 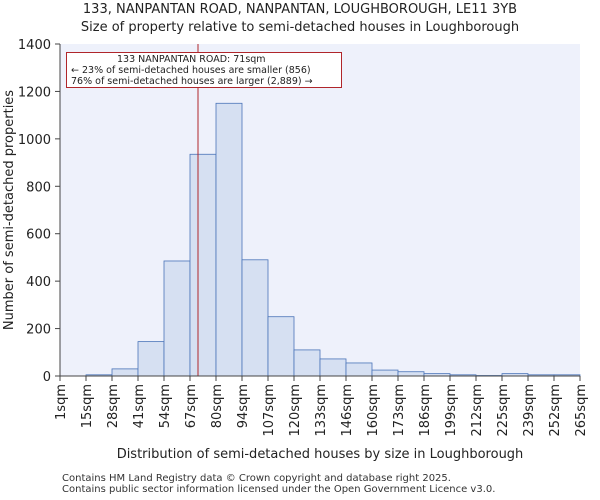 What do you see at coordinates (87, 406) in the screenshot?
I see `x-tick-label: 15sqm` at bounding box center [87, 406].